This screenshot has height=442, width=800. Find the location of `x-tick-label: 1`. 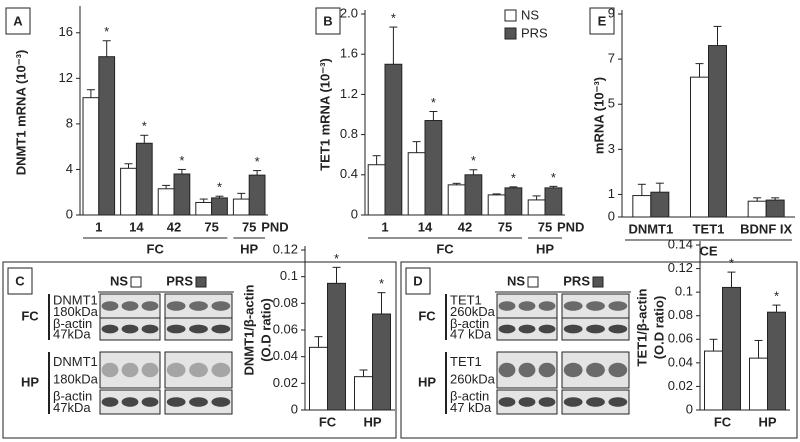

x-tick-label: 1 is located at coordinates (384, 226).